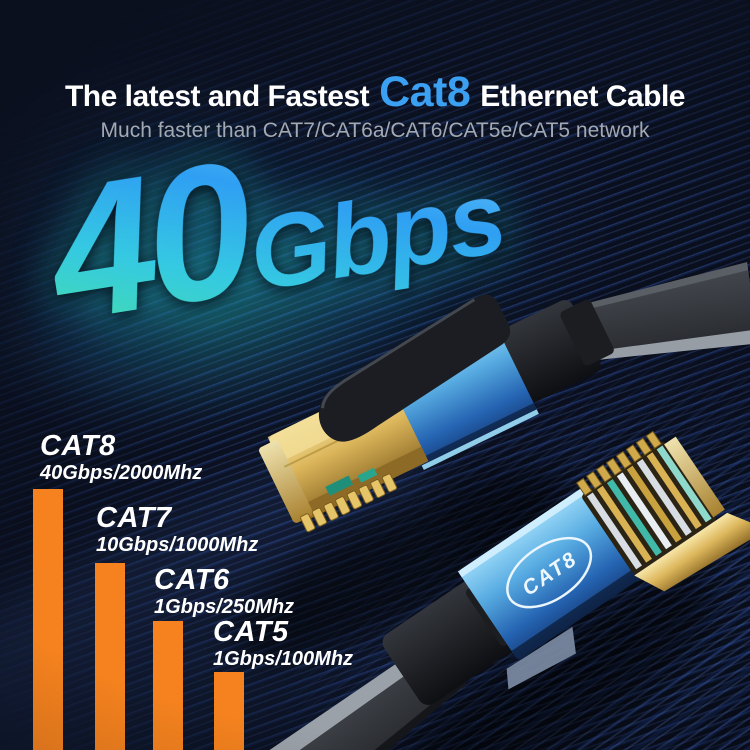 The image size is (750, 750). What do you see at coordinates (308, 694) in the screenshot?
I see `flat-cable-lower` at bounding box center [308, 694].